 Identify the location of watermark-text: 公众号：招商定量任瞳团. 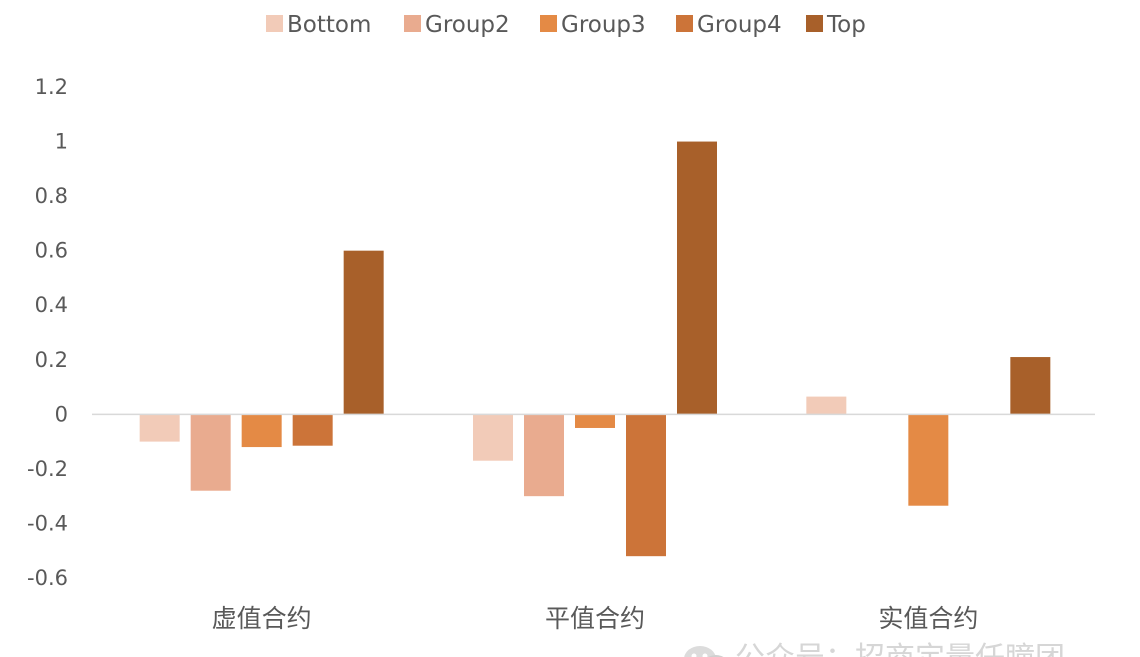
(900, 649).